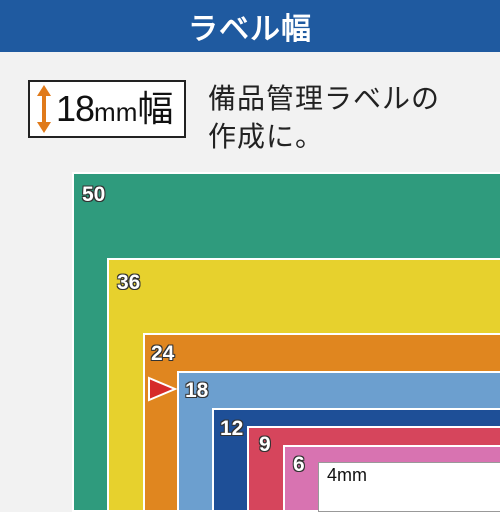 The image size is (500, 512). Describe the element at coordinates (324, 98) in the screenshot. I see `description-line-1: 備品管理ラベルの` at that location.